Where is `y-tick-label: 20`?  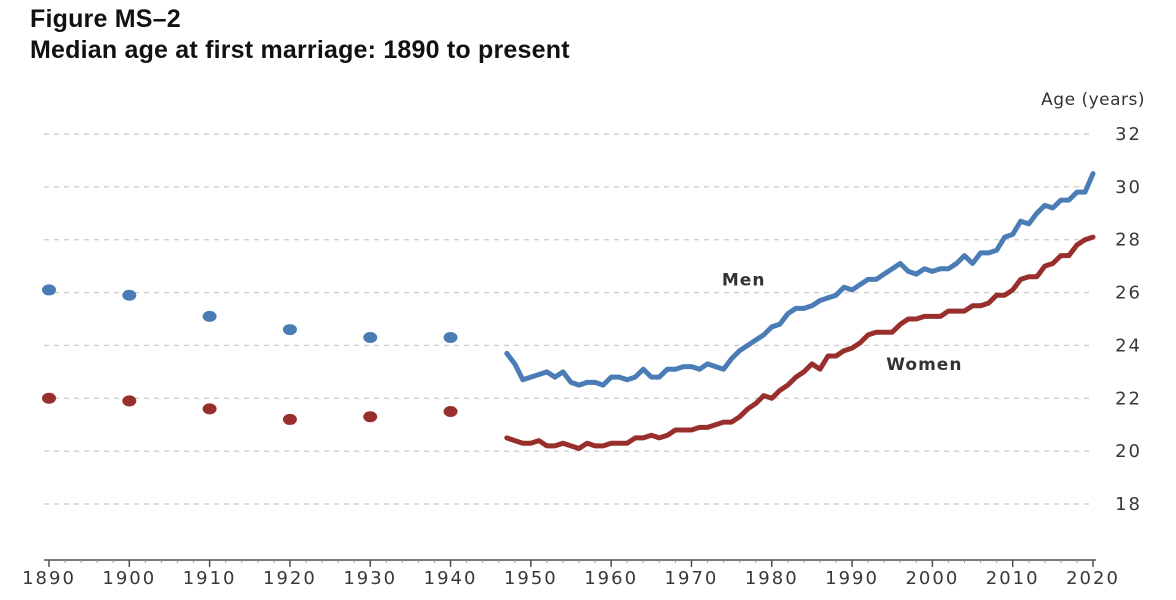
y-tick-label: 20 is located at coordinates (1128, 451).